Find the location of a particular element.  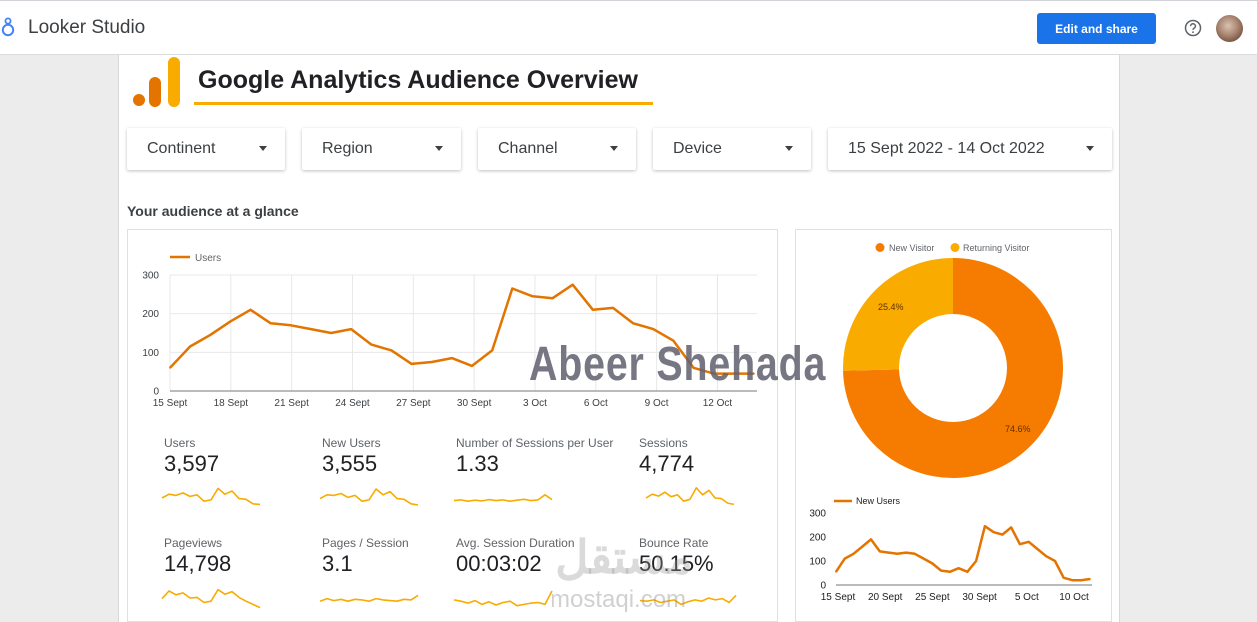

filter-label: Region is located at coordinates (347, 148).